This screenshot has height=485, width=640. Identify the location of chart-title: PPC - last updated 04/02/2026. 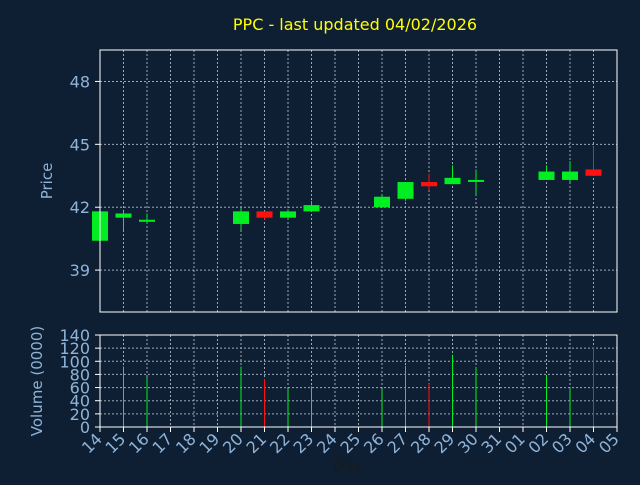
(355, 24).